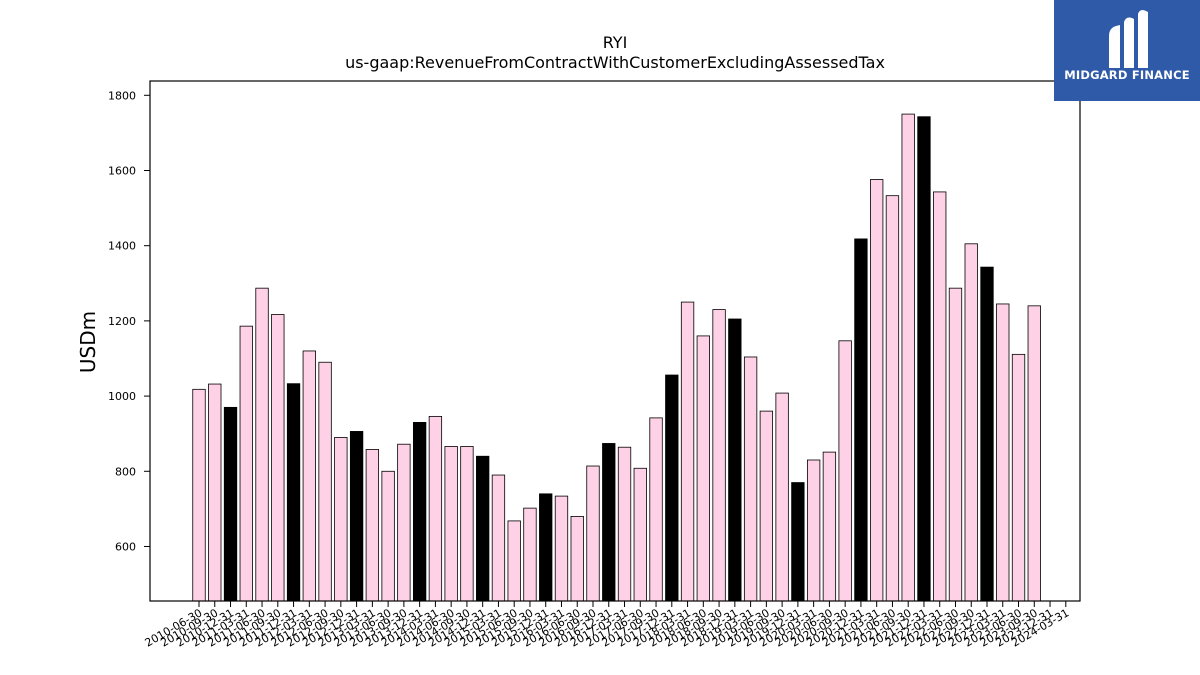 The width and height of the screenshot is (1200, 675). I want to click on y-tick-label: 800, so click(125, 471).